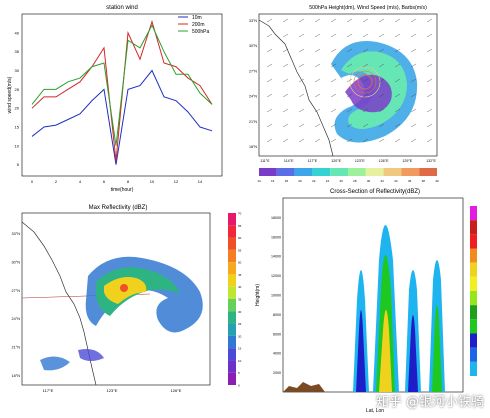 Image resolution: width=490 pixels, height=418 pixels. I want to click on colorbar-label: 15, so click(240, 349).